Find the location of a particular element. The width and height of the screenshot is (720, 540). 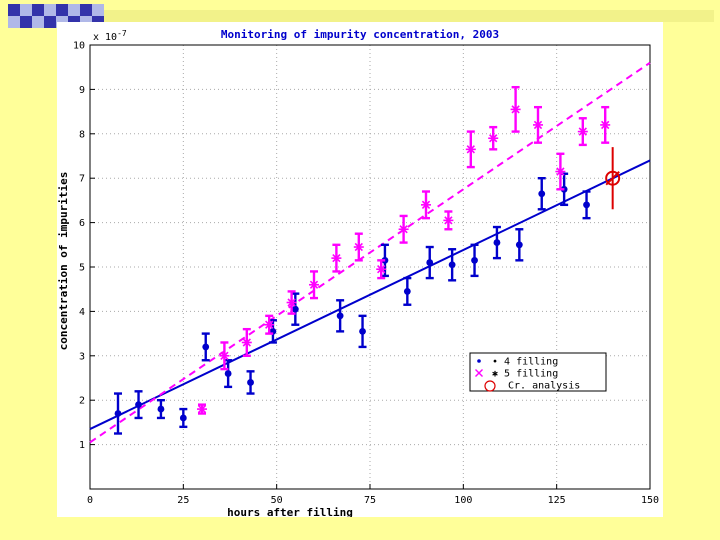

x-tick-label: 25 is located at coordinates (183, 500).